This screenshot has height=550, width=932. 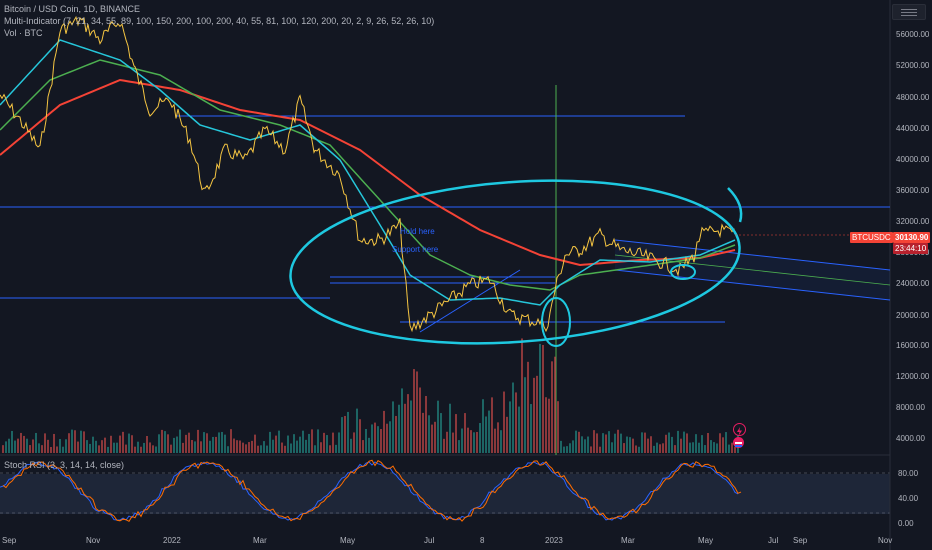 I want to click on stoch-d-line, so click(x=372, y=490).